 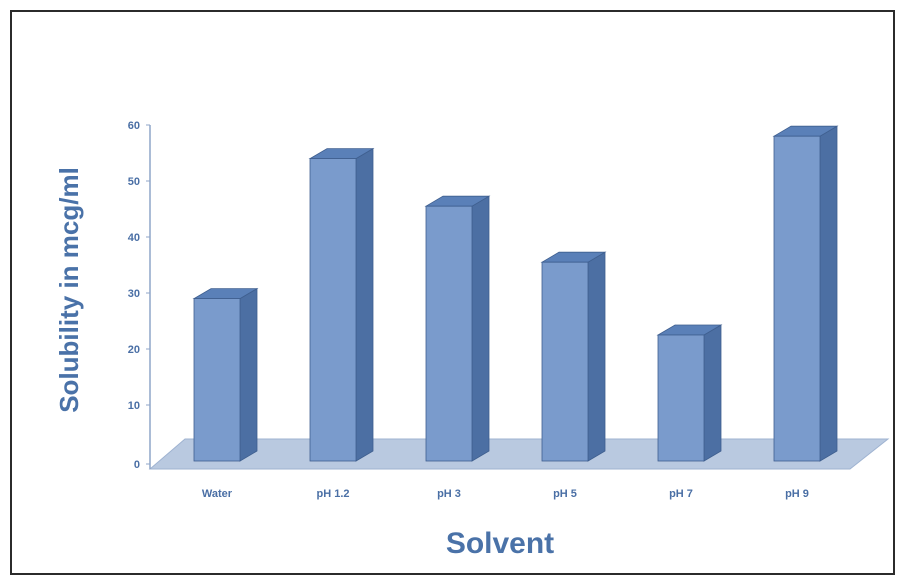 What do you see at coordinates (449, 494) in the screenshot?
I see `x-category-label: pH 3` at bounding box center [449, 494].